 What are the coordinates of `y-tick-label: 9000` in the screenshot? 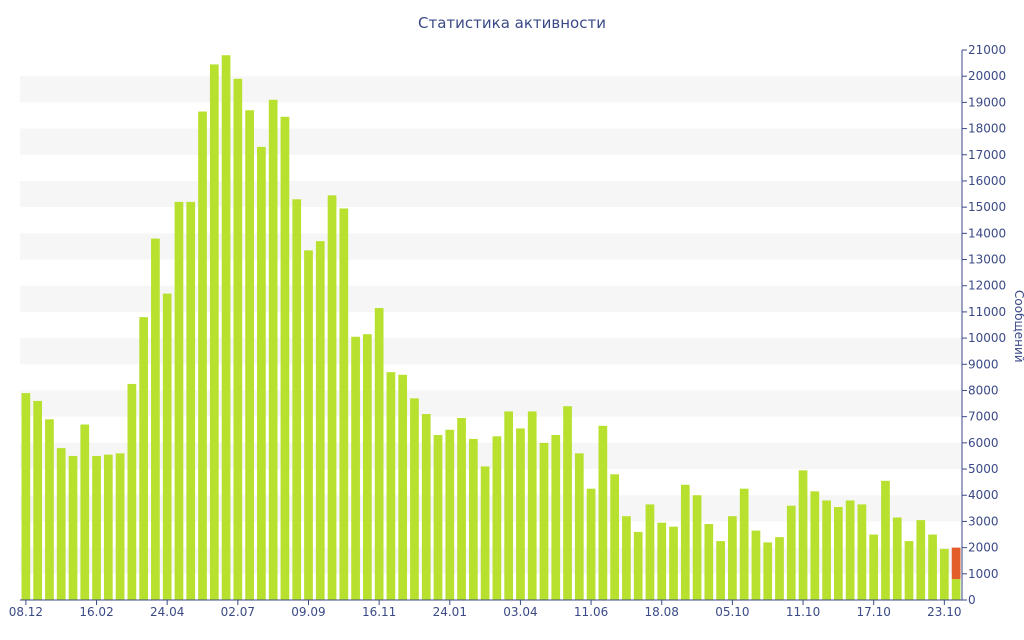 It's located at (983, 364).